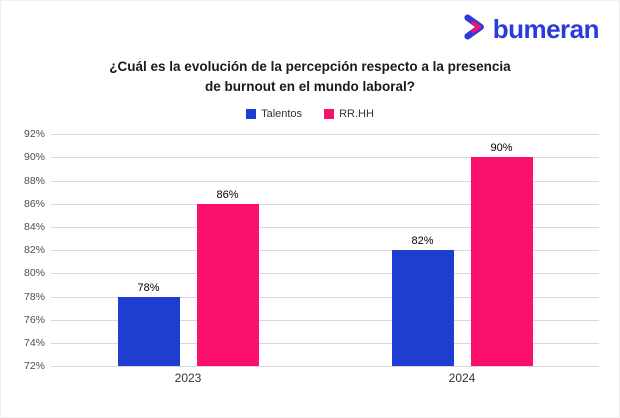  I want to click on y-axis-tick-label: 80%, so click(34, 273).